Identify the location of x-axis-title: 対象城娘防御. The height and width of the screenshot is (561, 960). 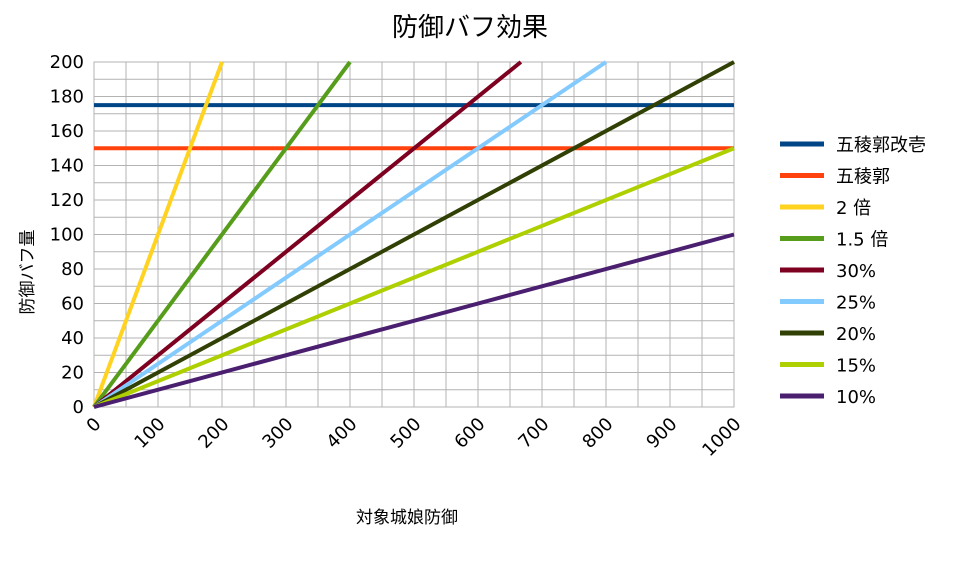
(407, 518).